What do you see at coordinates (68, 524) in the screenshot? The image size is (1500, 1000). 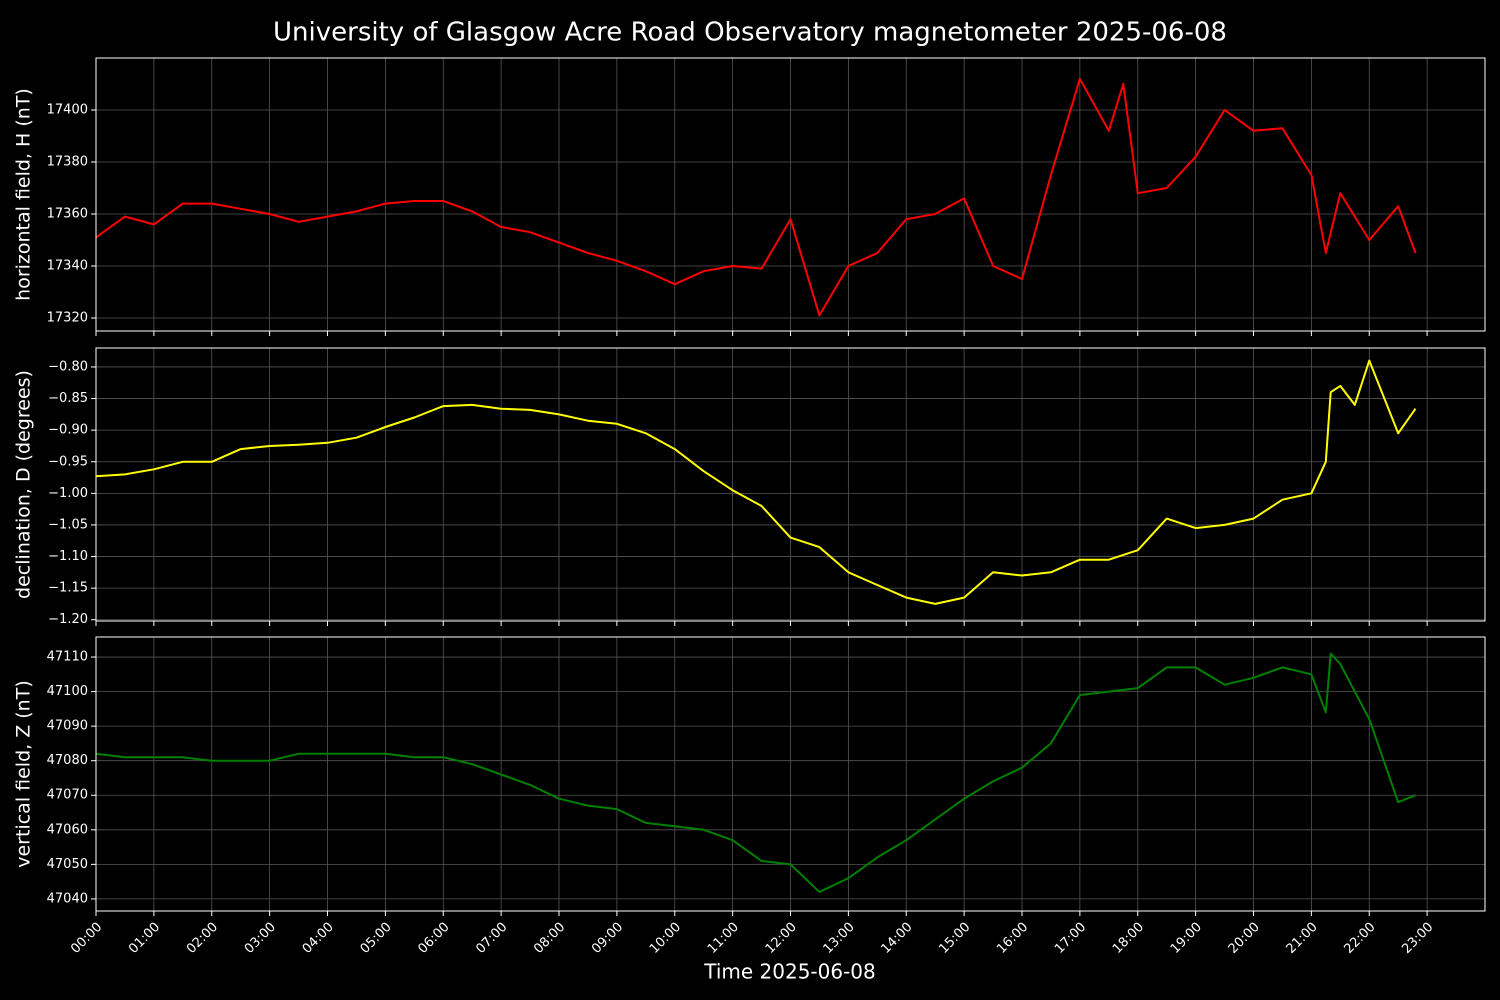 I see `y-tick-label: −1.05` at bounding box center [68, 524].